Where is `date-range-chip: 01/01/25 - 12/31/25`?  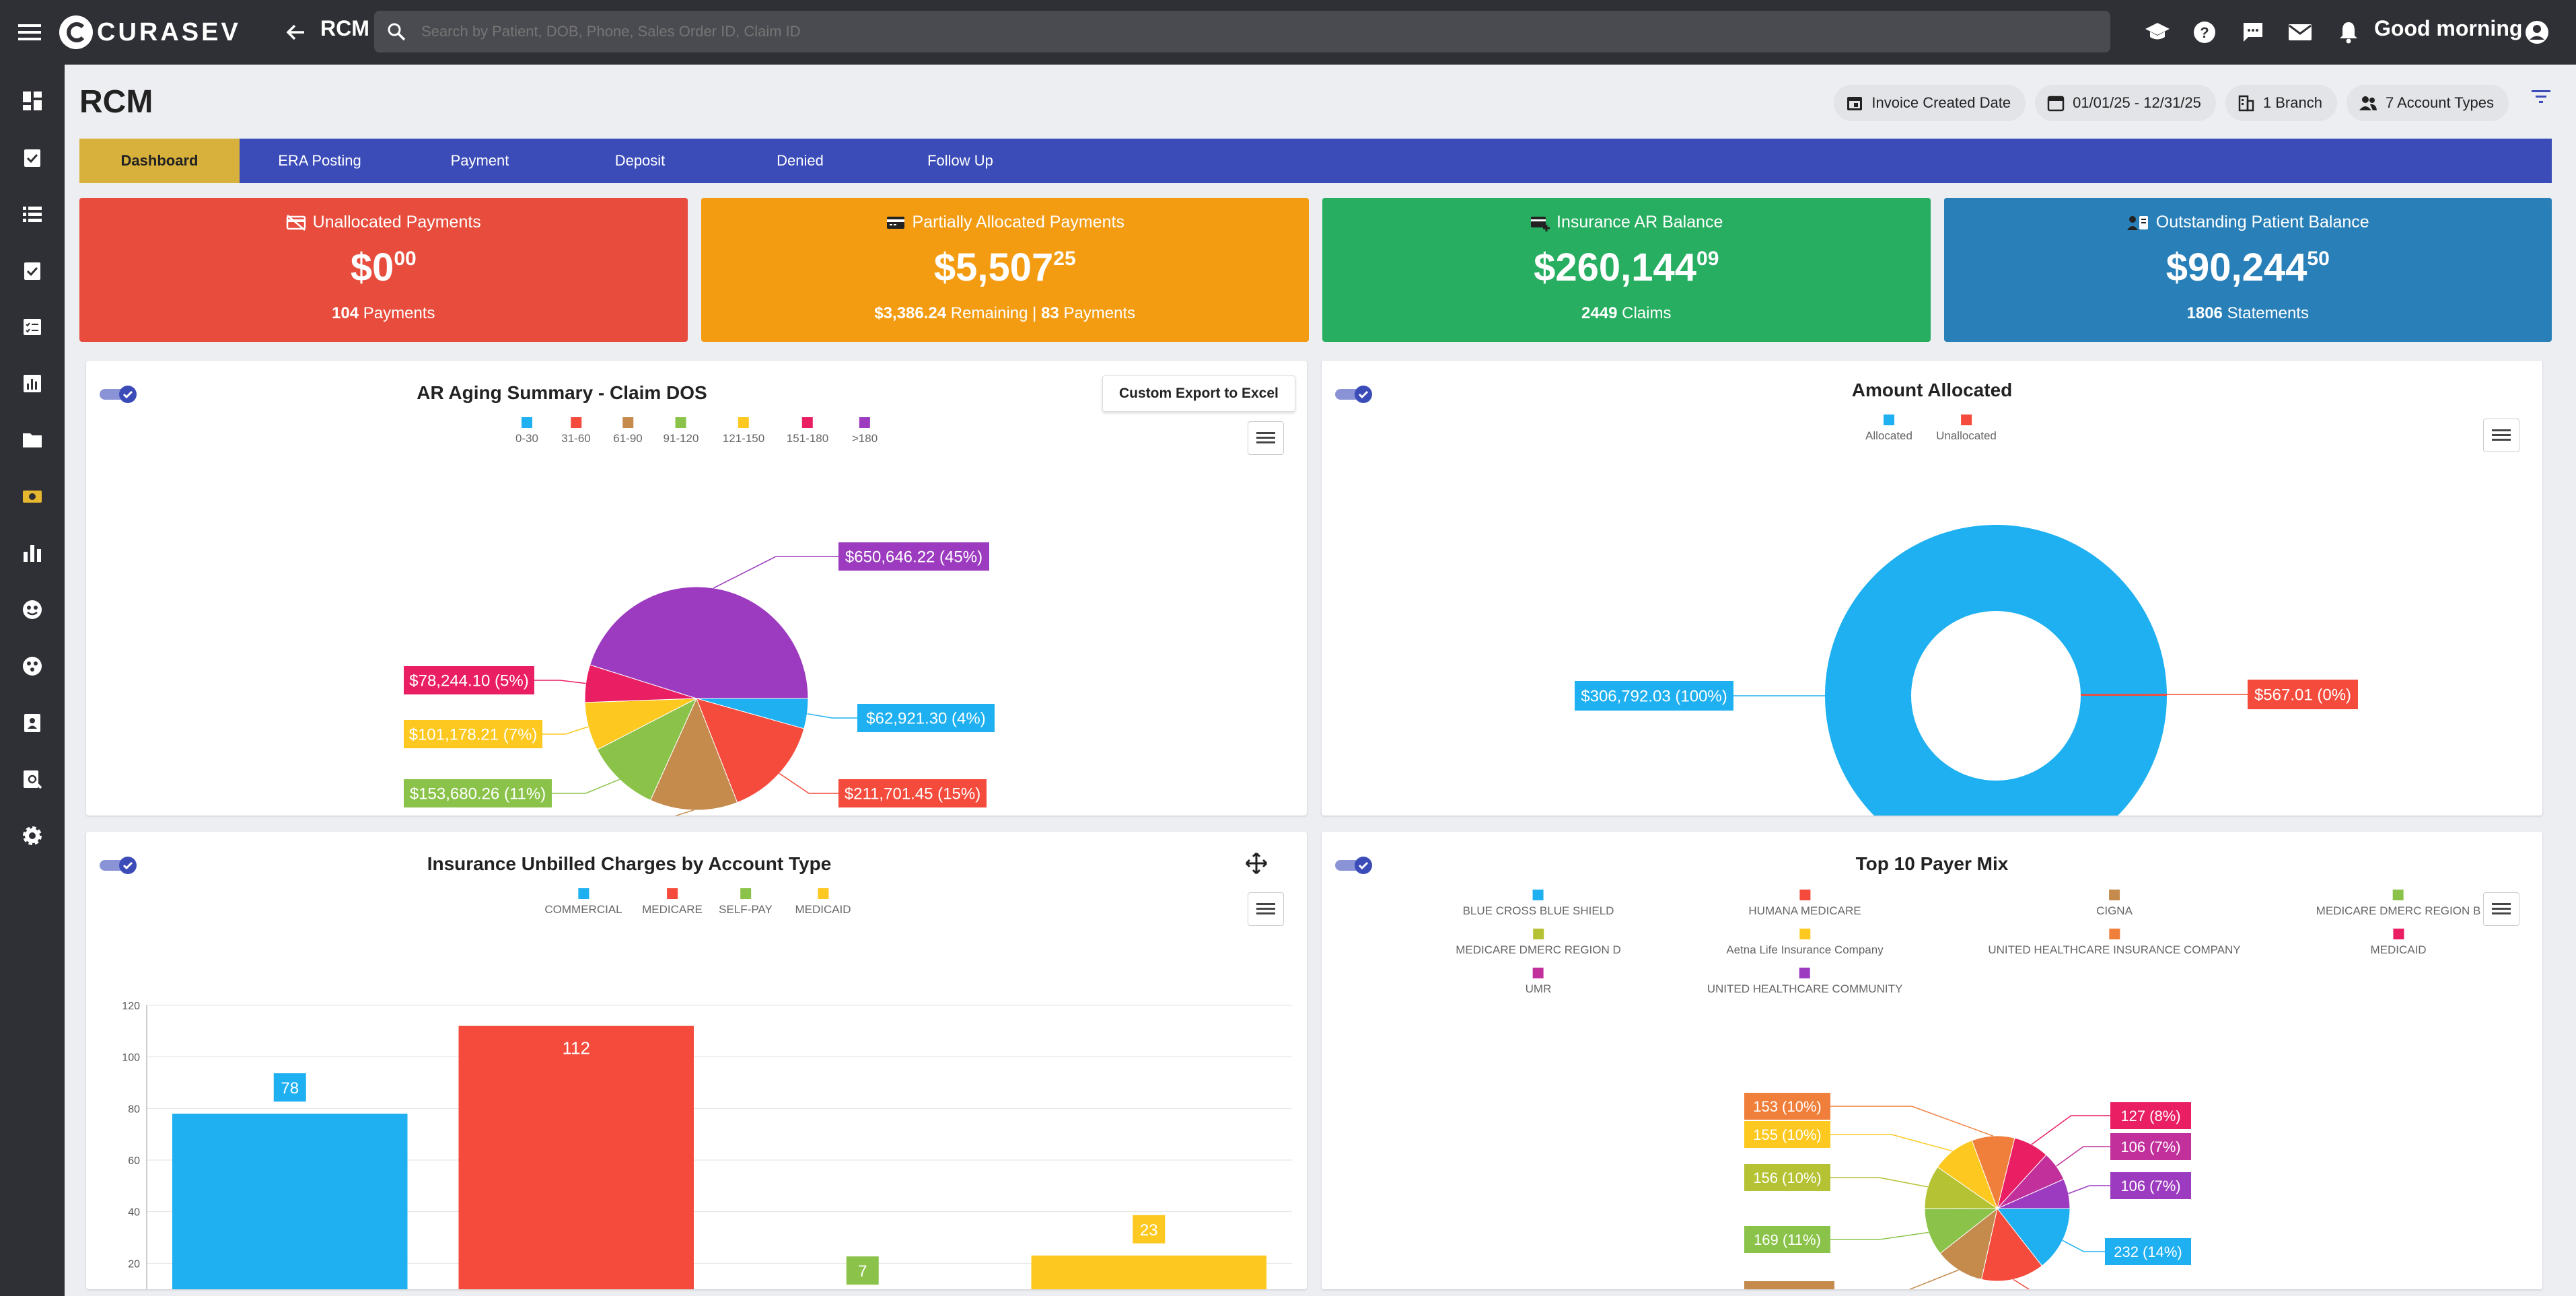 date-range-chip: 01/01/25 - 12/31/25 is located at coordinates (2125, 103).